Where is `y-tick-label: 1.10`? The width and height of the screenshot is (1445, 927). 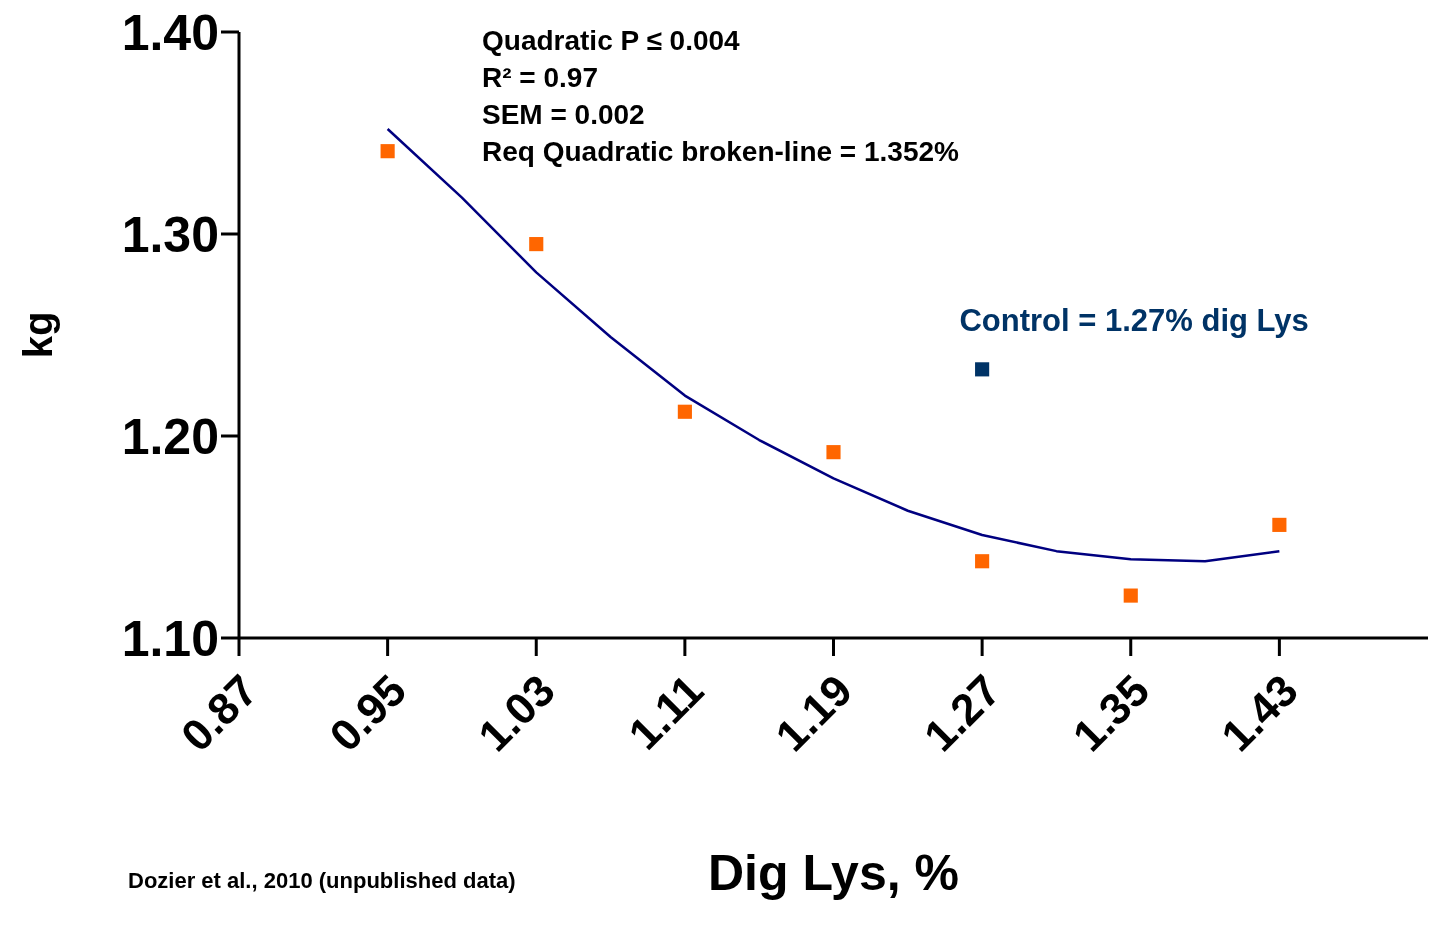 y-tick-label: 1.10 is located at coordinates (170, 638).